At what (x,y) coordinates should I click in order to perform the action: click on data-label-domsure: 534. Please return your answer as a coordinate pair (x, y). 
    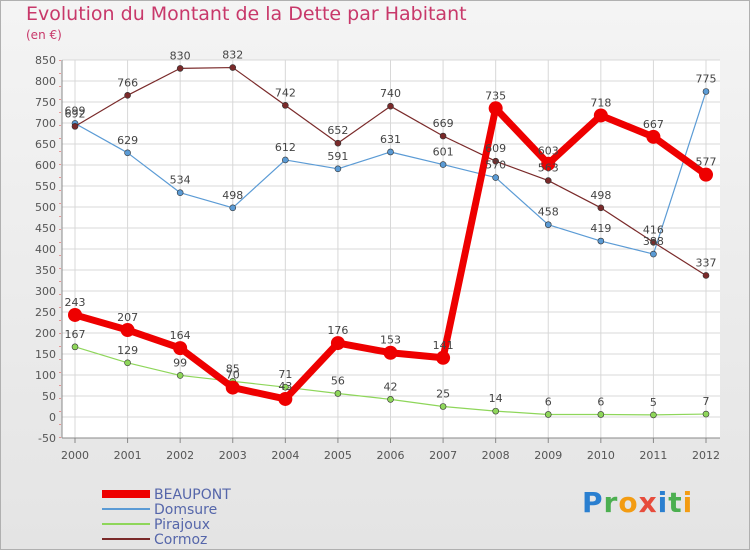
    Looking at the image, I should click on (180, 180).